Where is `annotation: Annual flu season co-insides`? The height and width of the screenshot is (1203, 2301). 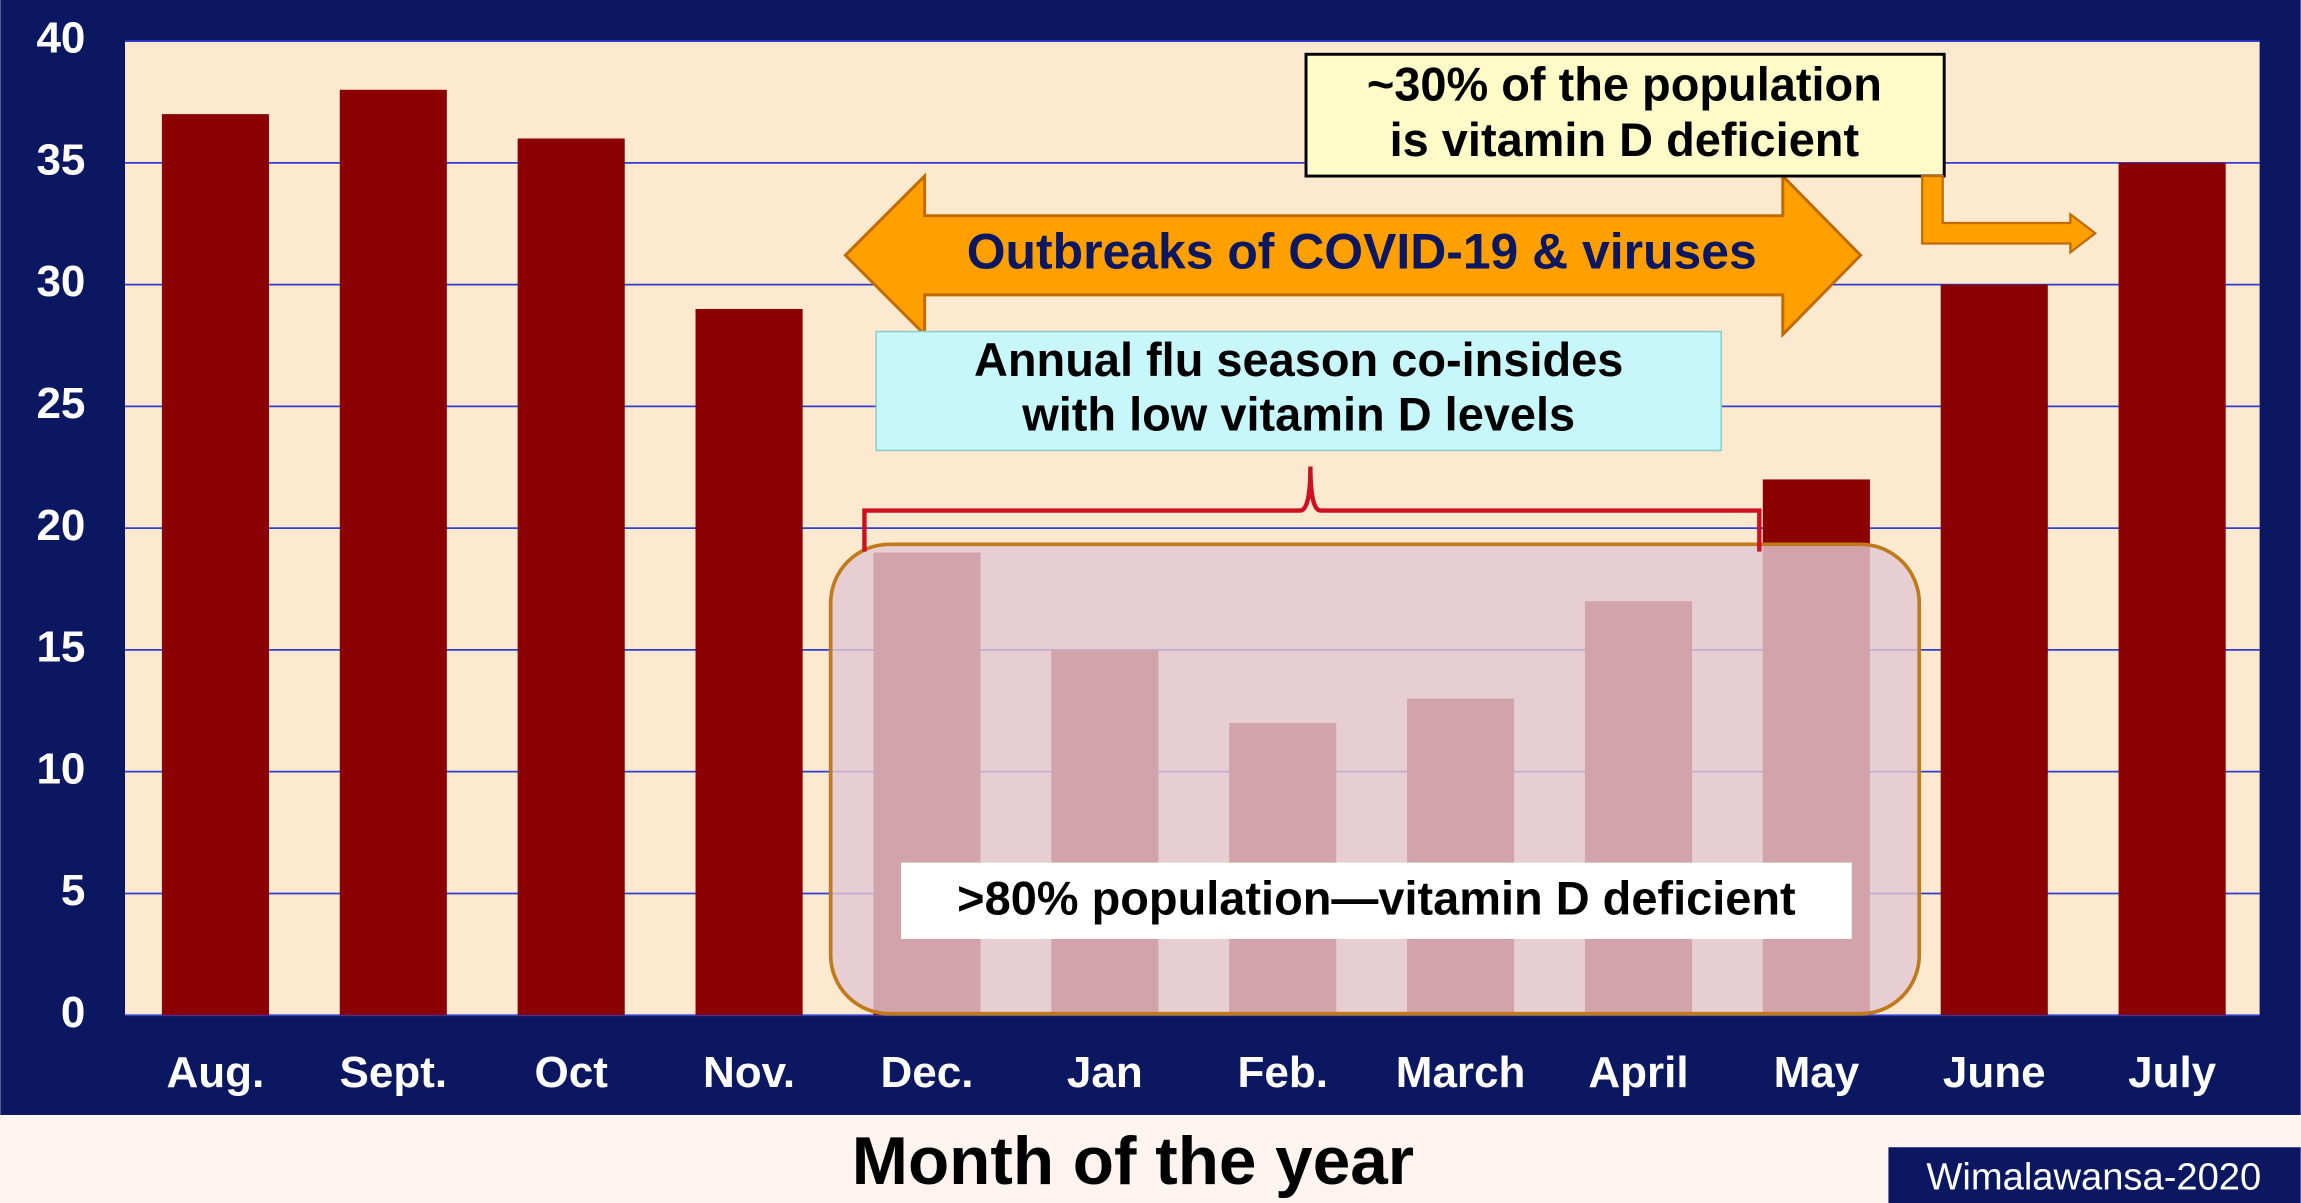
annotation: Annual flu season co-insides is located at coordinates (1298, 360).